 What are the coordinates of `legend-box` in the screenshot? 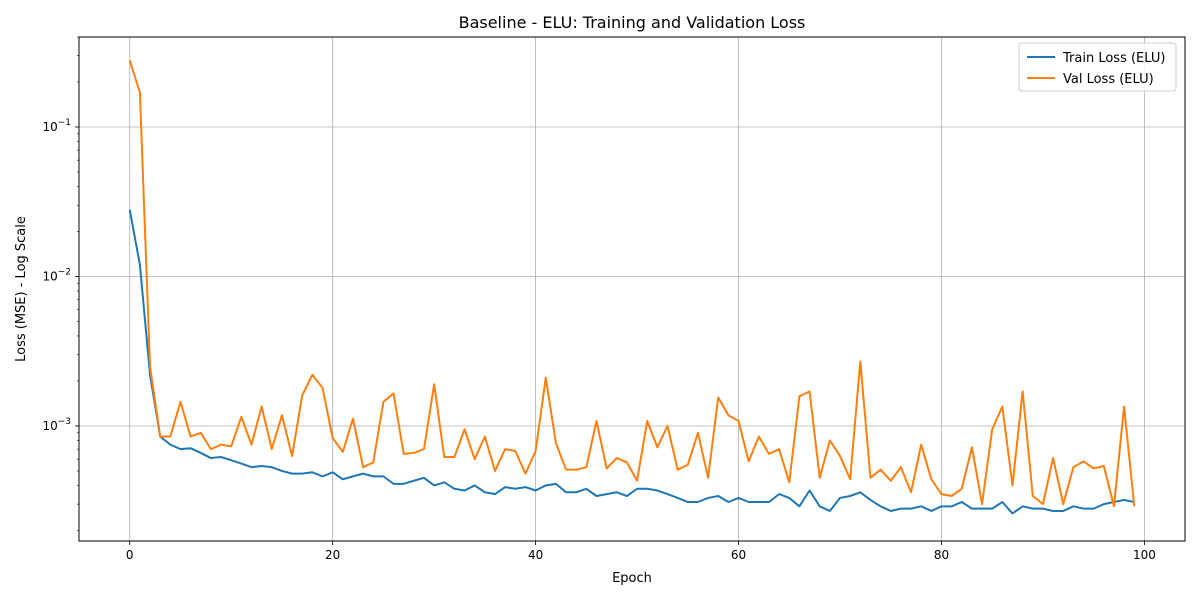 It's located at (1097, 67).